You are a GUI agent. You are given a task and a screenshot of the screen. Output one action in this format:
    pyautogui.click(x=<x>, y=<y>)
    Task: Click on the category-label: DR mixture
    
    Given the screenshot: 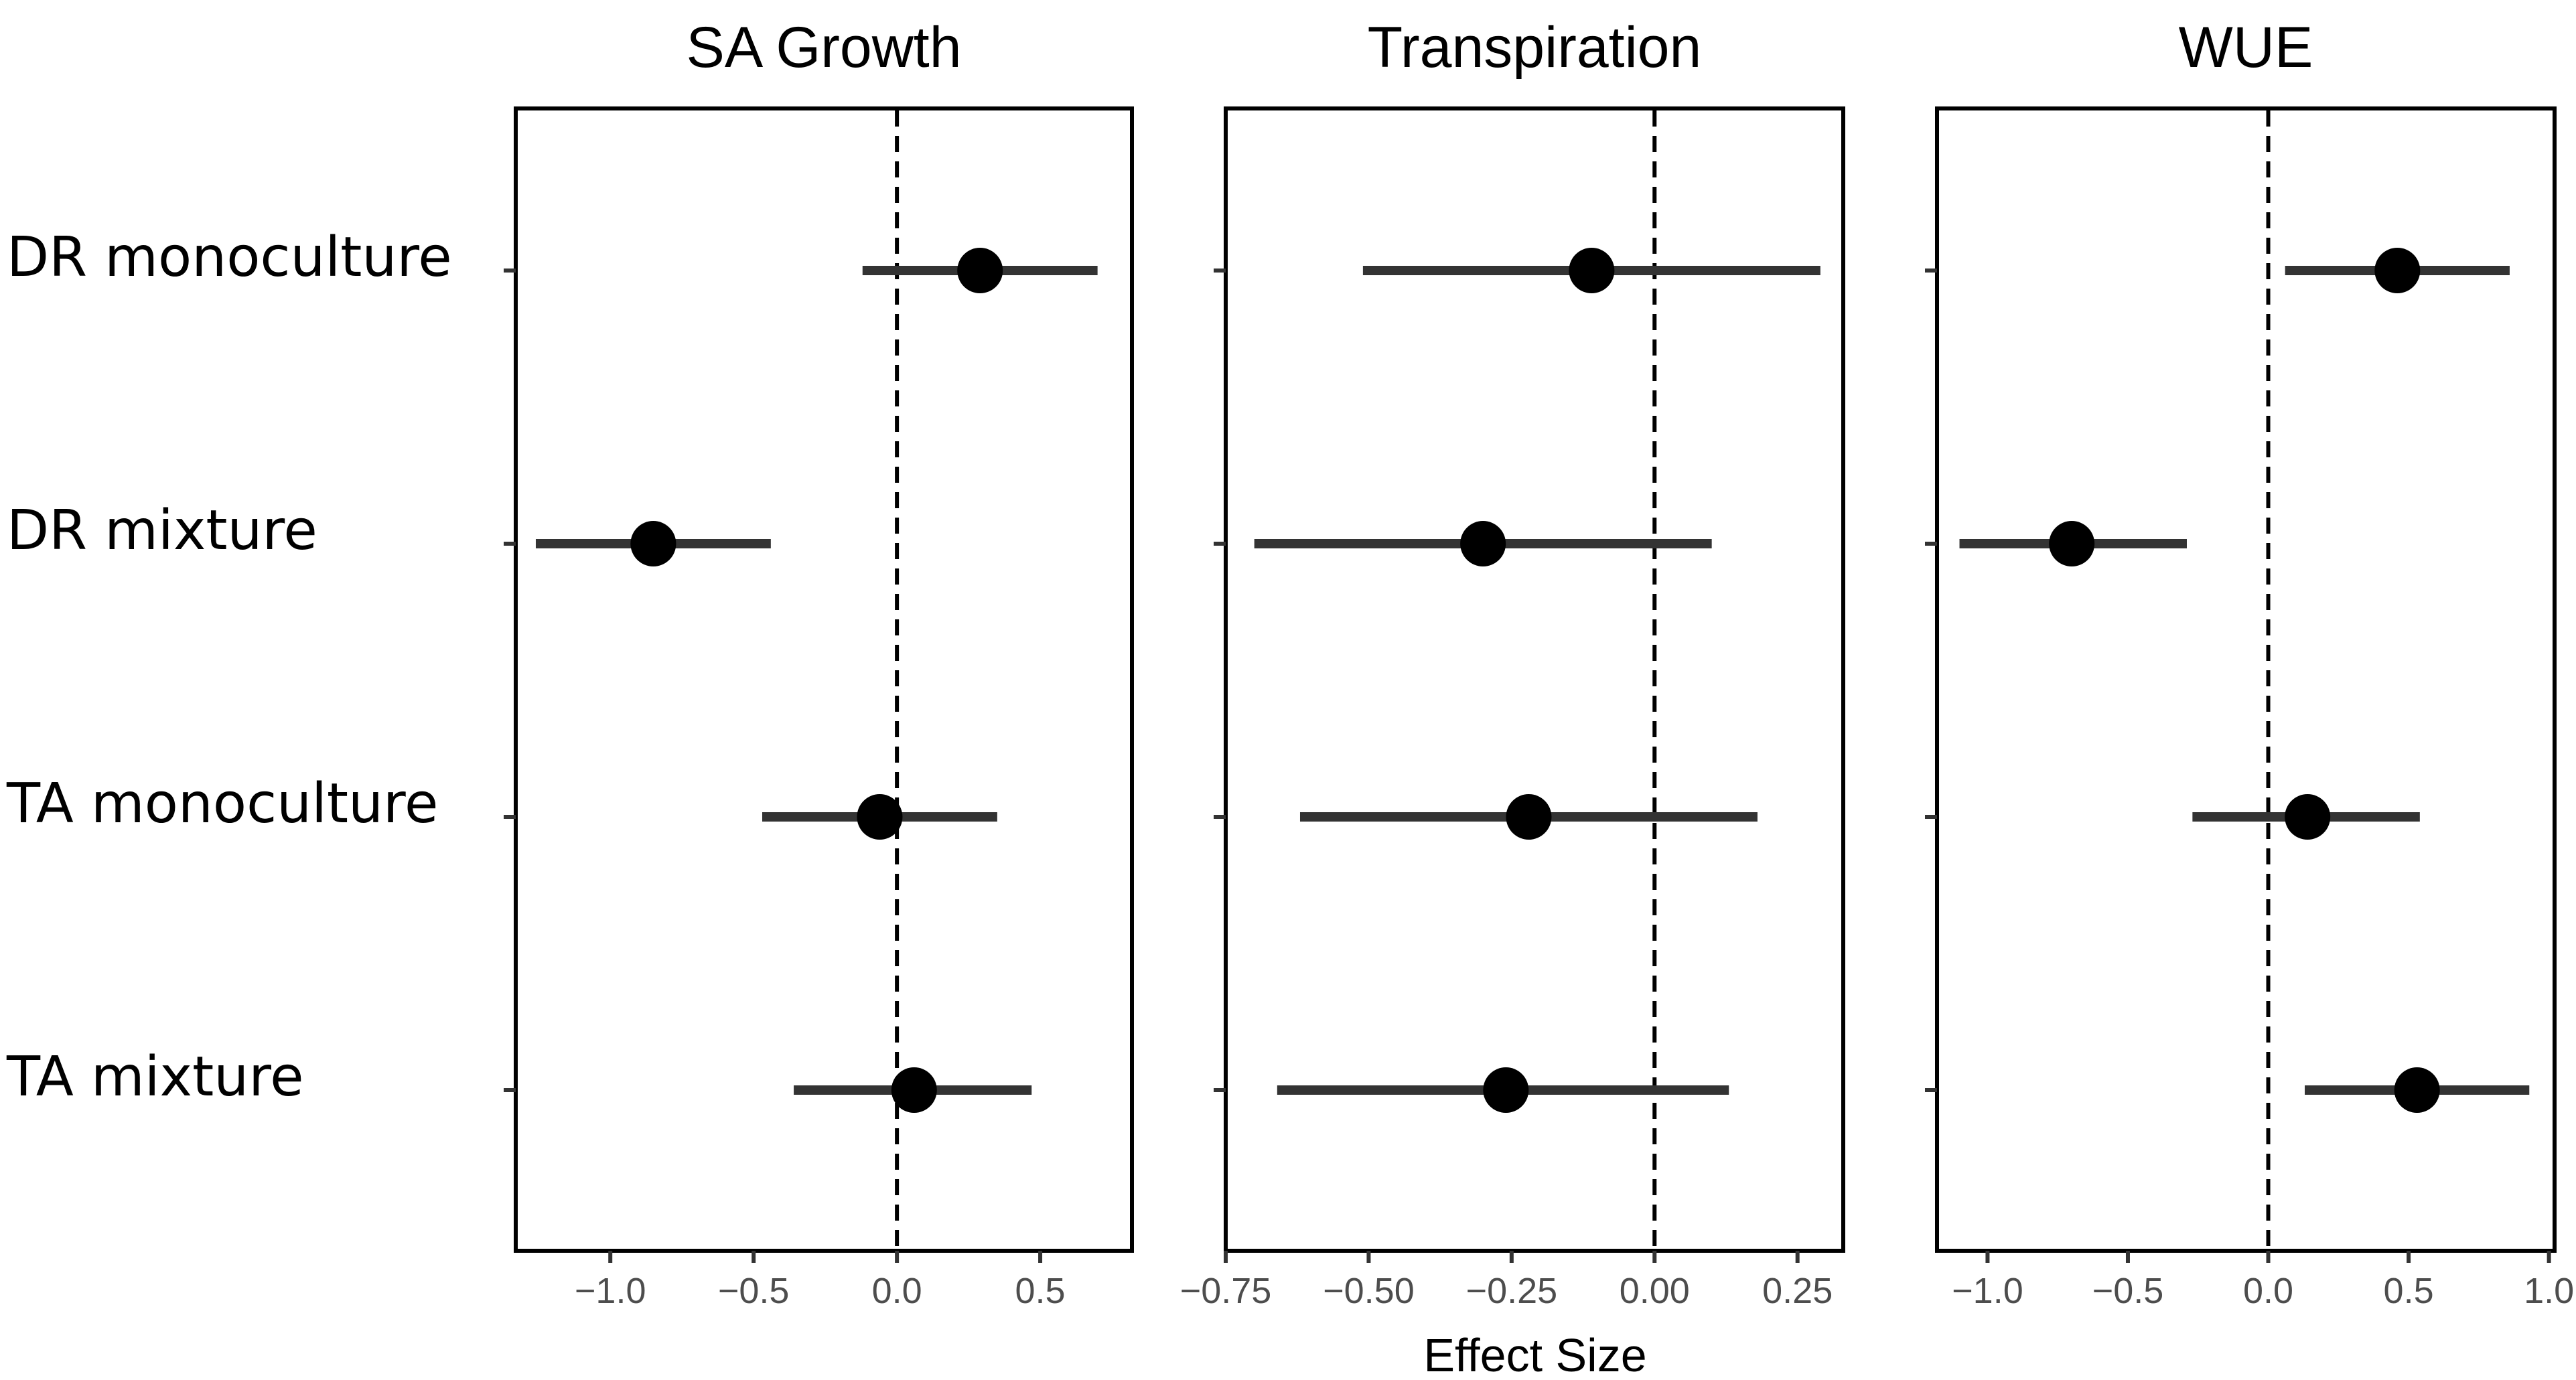 What is the action you would take?
    pyautogui.click(x=162, y=530)
    